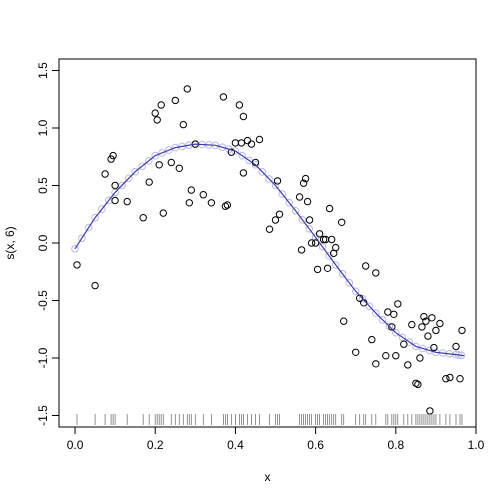 The height and width of the screenshot is (500, 500). What do you see at coordinates (10, 242) in the screenshot?
I see `y-axis-title: s(x, 6)` at bounding box center [10, 242].